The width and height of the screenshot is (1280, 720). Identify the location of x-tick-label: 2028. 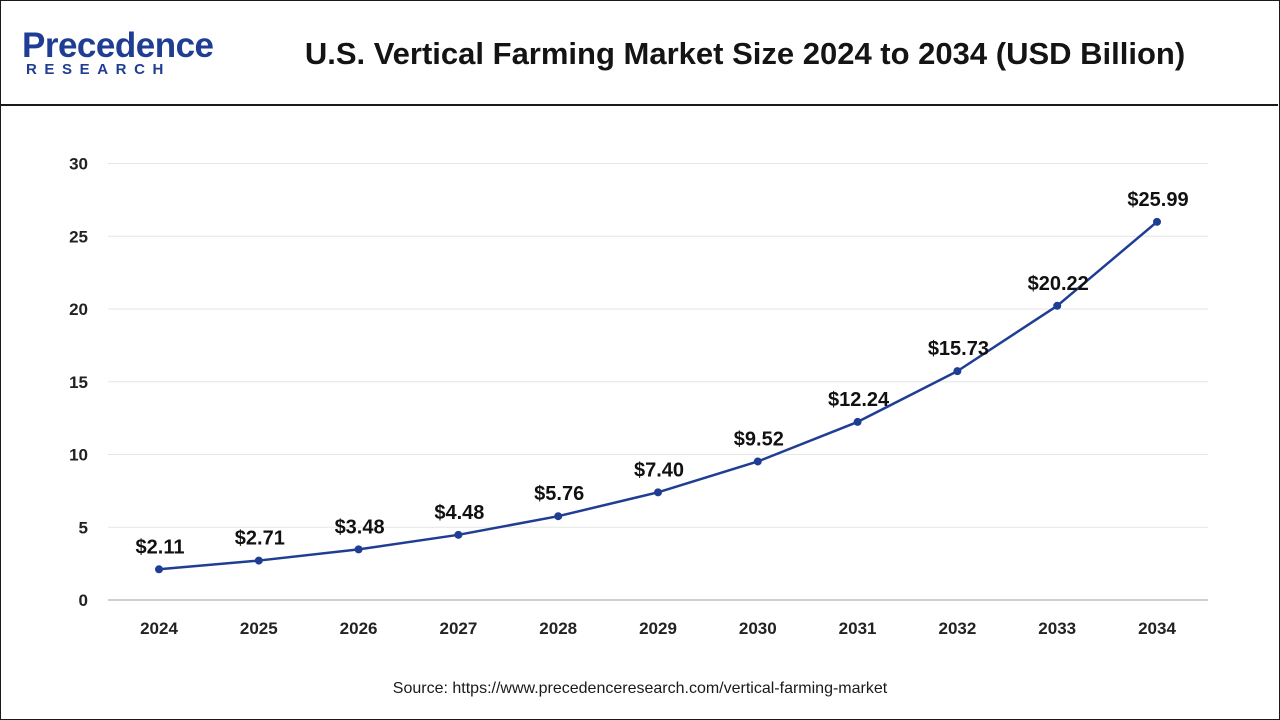
(558, 628).